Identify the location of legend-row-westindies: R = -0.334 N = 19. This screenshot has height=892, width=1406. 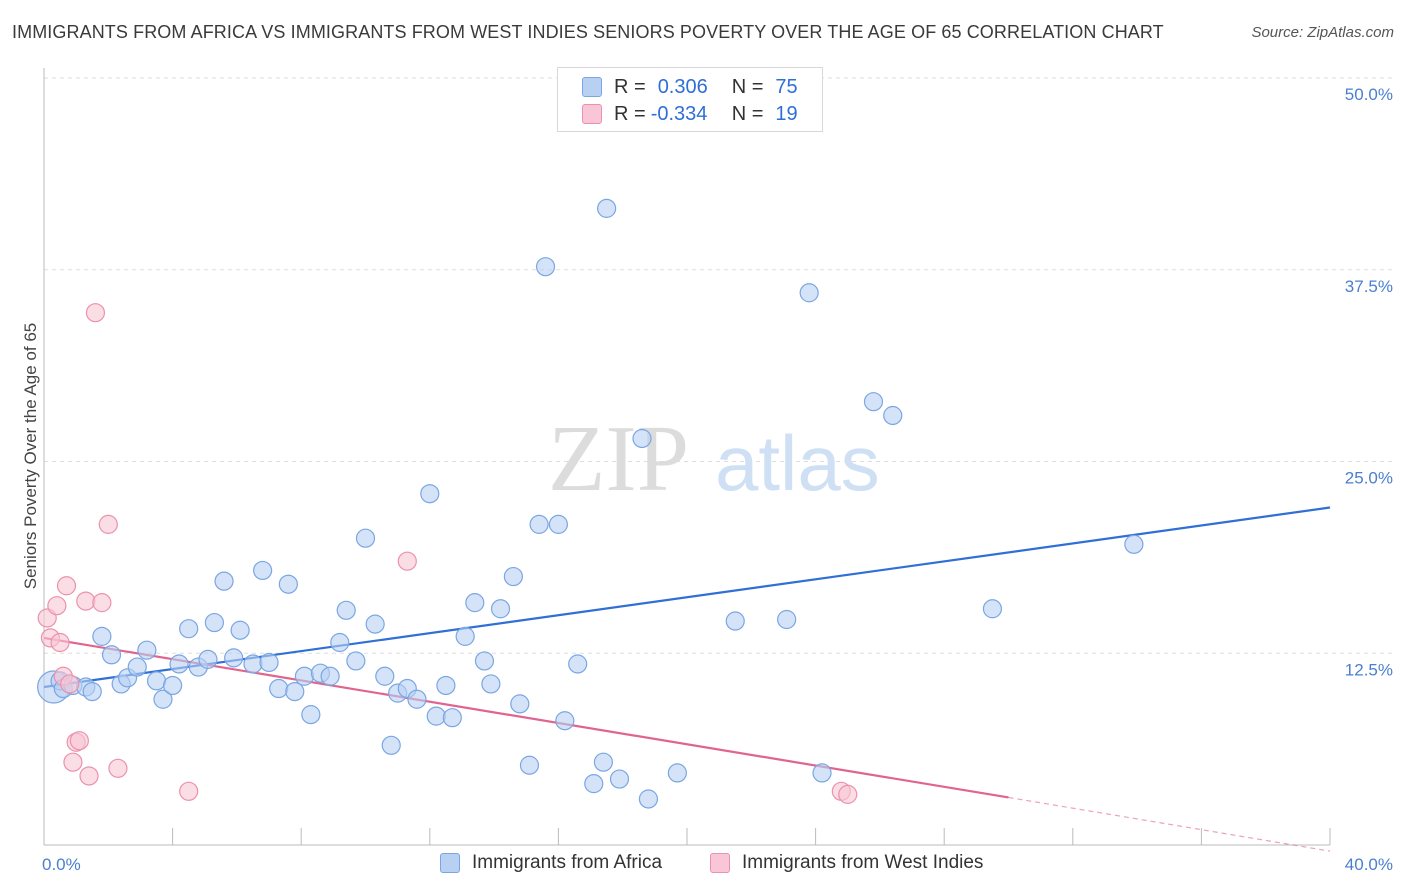
(678, 114).